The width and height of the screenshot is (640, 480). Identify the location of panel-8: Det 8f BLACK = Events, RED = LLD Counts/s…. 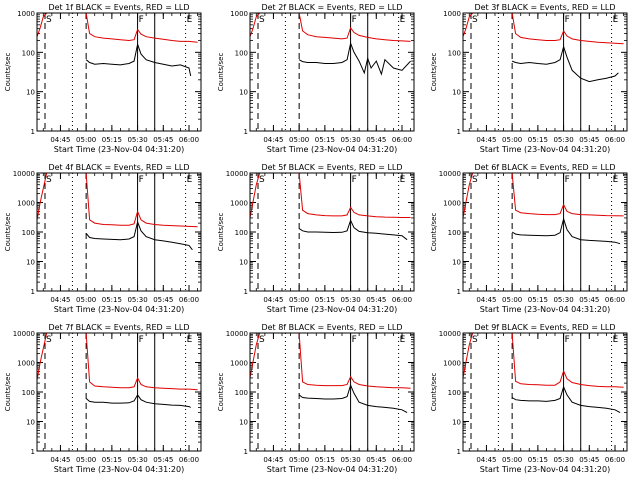
(316, 398).